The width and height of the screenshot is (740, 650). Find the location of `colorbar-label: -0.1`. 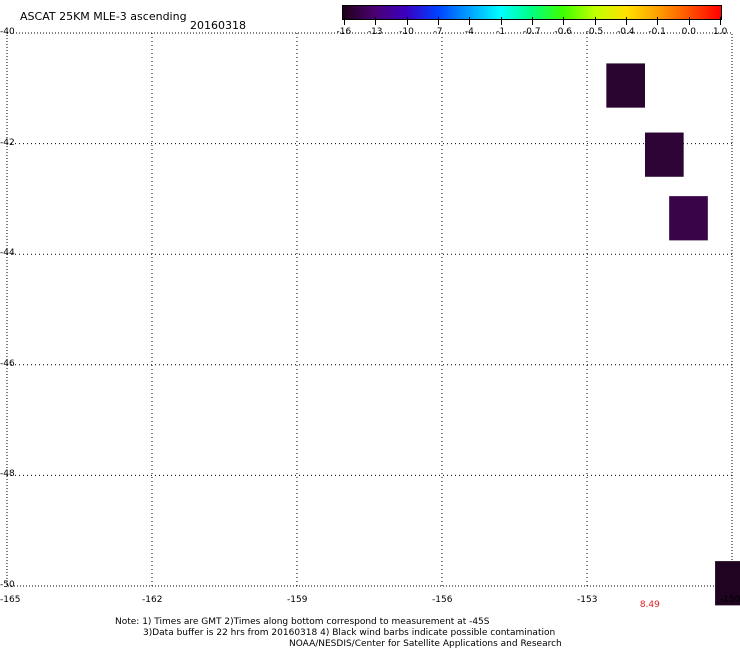

colorbar-label: -0.1 is located at coordinates (657, 32).